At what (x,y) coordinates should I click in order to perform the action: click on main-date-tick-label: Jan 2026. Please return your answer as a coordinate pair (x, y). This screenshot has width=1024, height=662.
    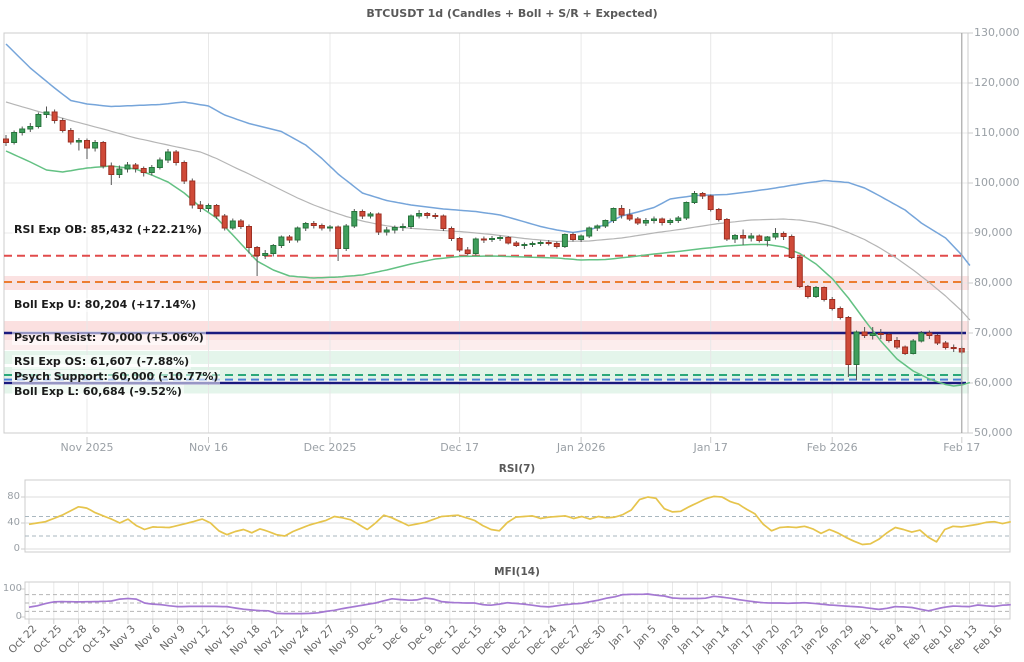
    Looking at the image, I should click on (581, 447).